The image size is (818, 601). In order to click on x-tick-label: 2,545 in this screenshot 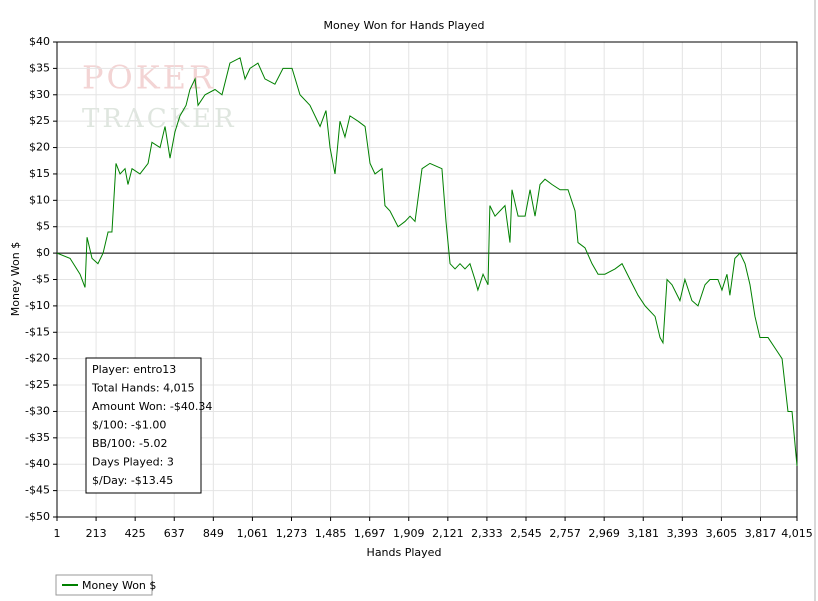, I will do `click(526, 533)`.